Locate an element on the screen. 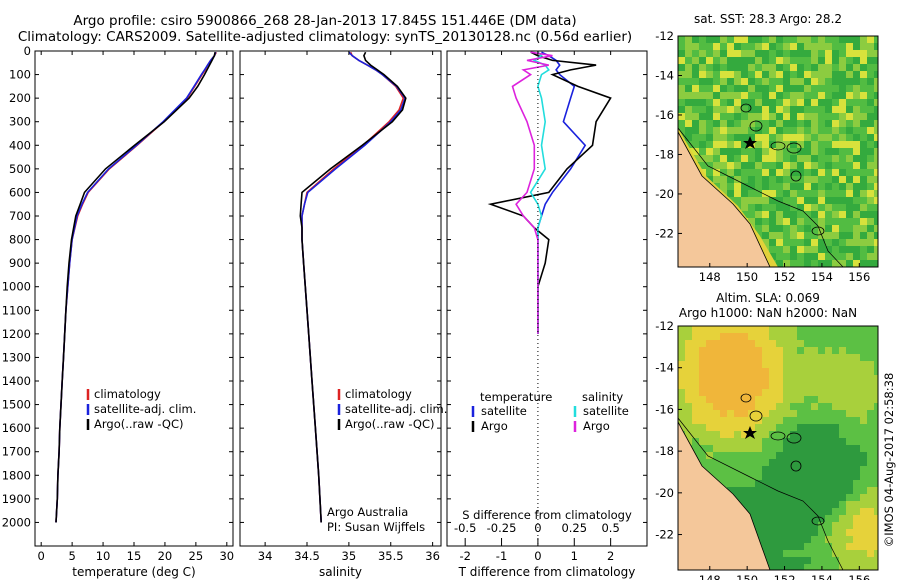 Image resolution: width=900 pixels, height=580 pixels. y-tick-label-depth: 700 is located at coordinates (20, 216).